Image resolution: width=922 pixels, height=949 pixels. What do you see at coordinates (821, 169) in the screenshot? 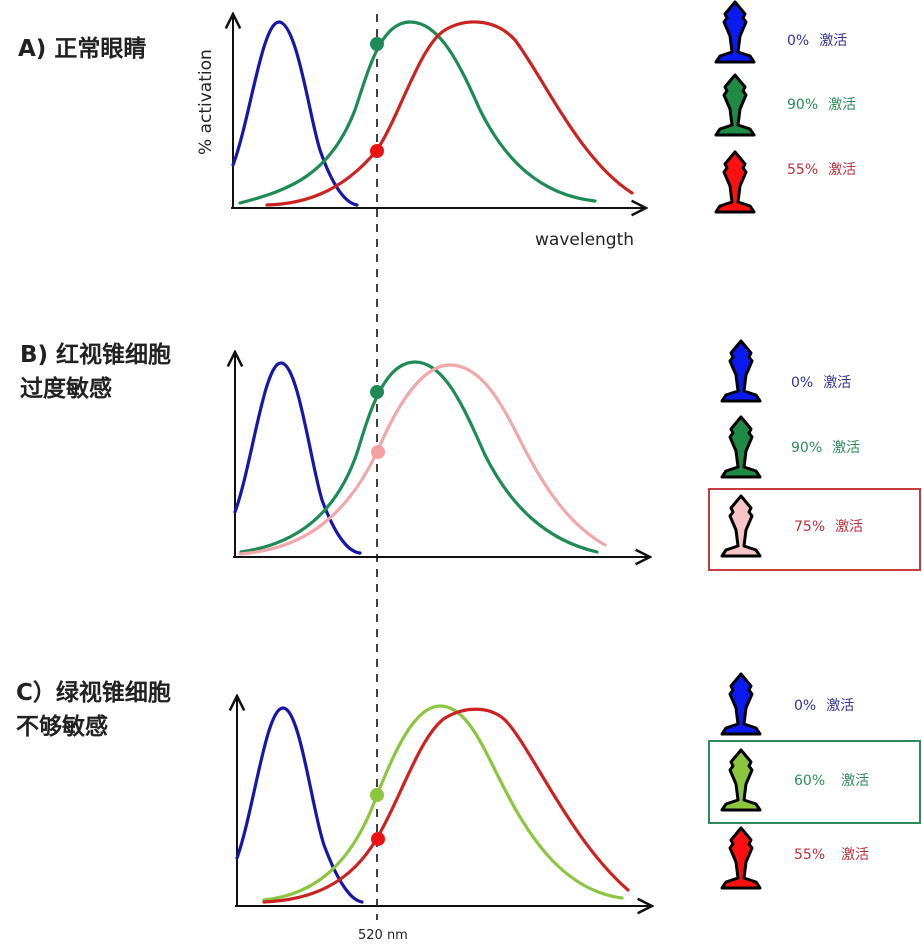
I see `panel-a-red-activation: 55% 激活` at bounding box center [821, 169].